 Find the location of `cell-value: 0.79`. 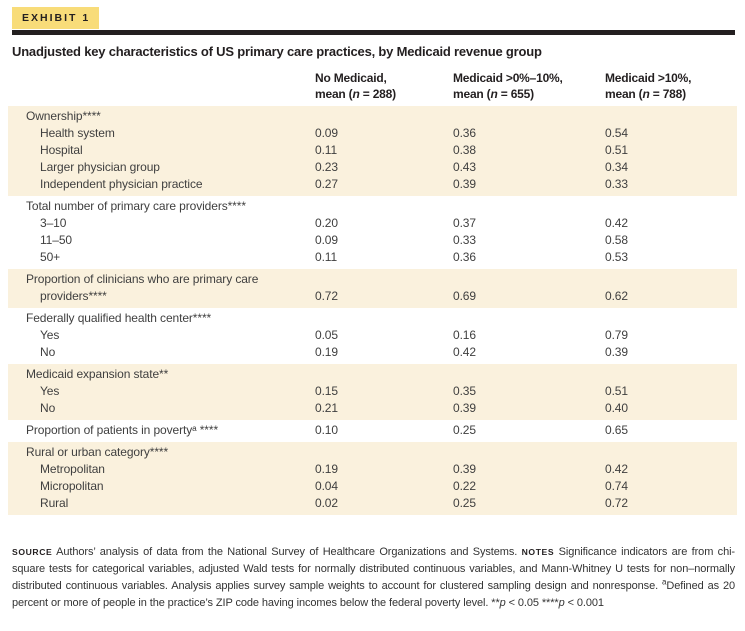

cell-value: 0.79 is located at coordinates (616, 335).